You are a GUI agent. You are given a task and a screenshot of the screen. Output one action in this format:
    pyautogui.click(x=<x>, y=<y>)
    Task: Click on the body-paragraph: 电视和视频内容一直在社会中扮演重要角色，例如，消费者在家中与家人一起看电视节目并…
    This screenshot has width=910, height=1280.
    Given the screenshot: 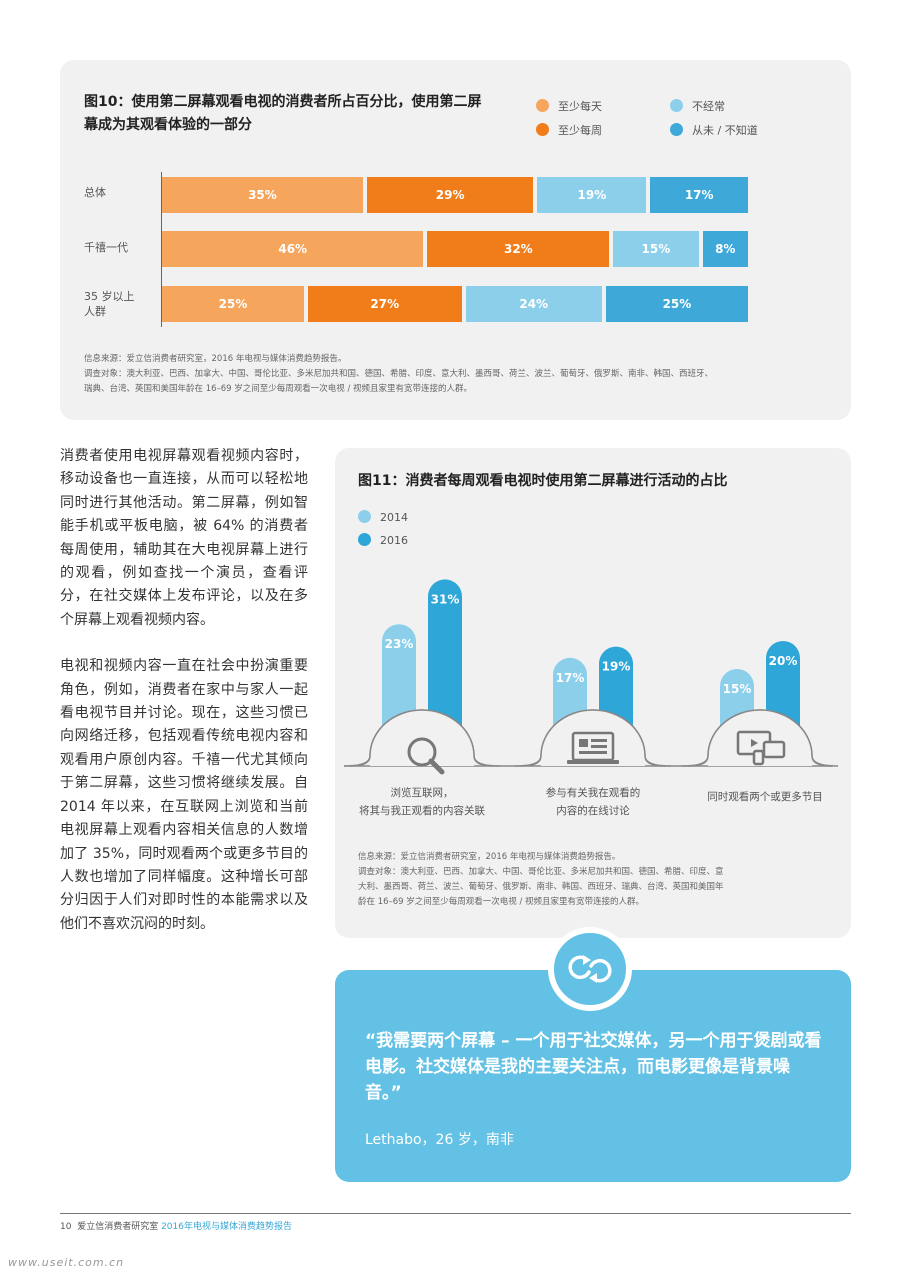 What is the action you would take?
    pyautogui.click(x=184, y=795)
    